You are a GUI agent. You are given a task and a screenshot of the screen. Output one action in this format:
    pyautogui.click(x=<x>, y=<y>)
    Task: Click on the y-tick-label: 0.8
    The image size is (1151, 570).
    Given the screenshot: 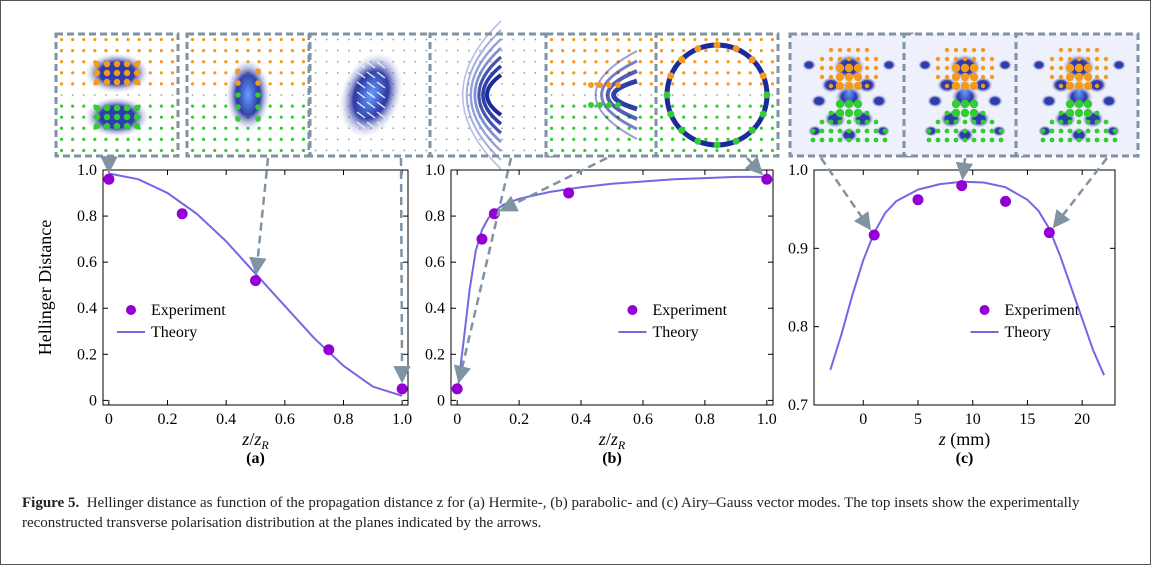 What is the action you would take?
    pyautogui.click(x=435, y=216)
    